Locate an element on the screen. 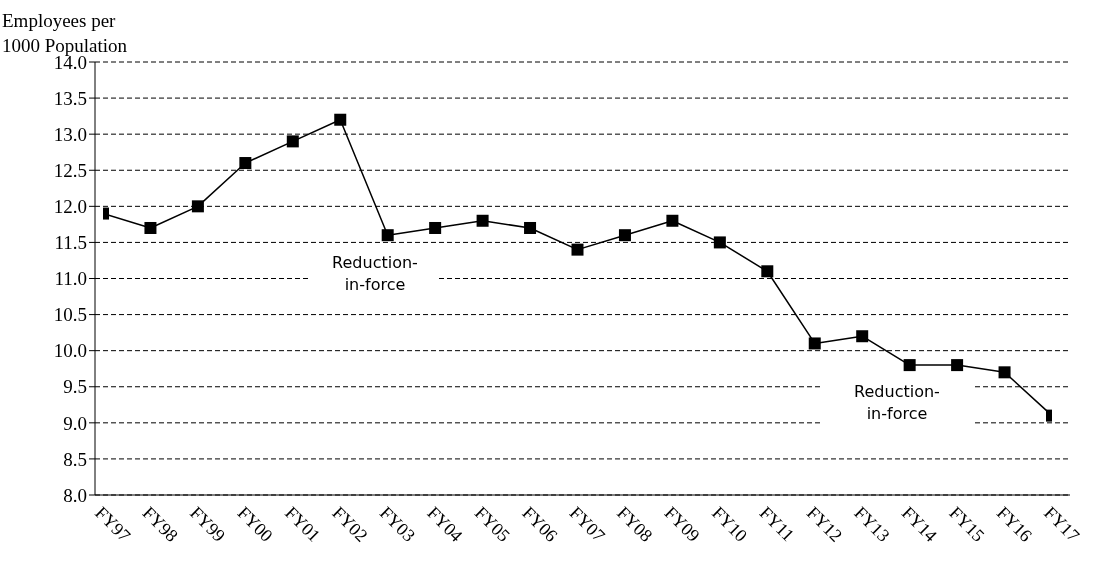 This screenshot has height=579, width=1095. y-tick-label: 9.0 is located at coordinates (75, 423).